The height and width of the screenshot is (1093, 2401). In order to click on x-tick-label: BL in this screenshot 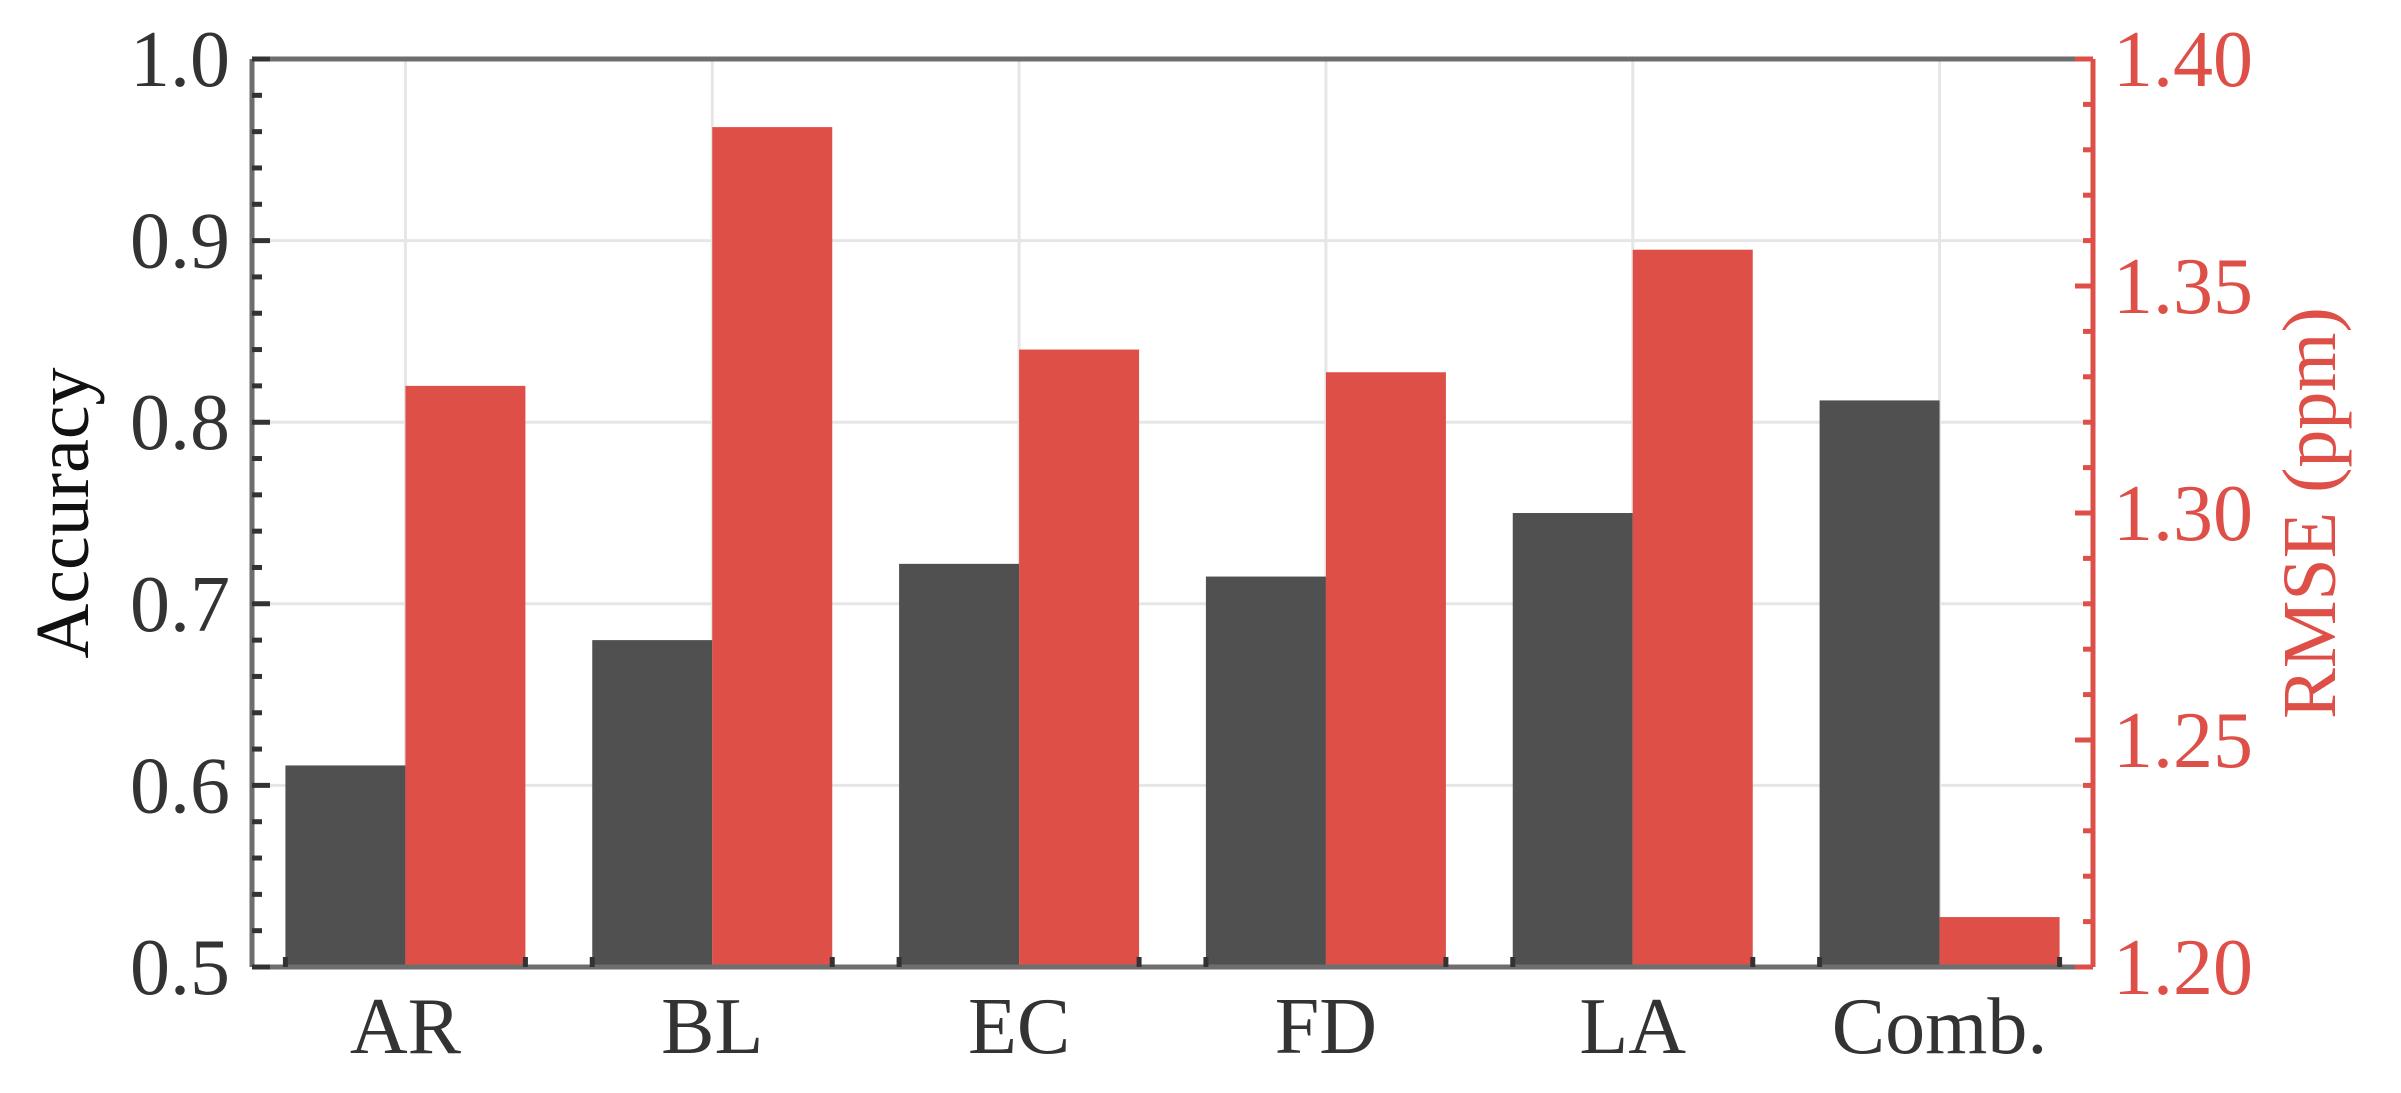, I will do `click(712, 1027)`.